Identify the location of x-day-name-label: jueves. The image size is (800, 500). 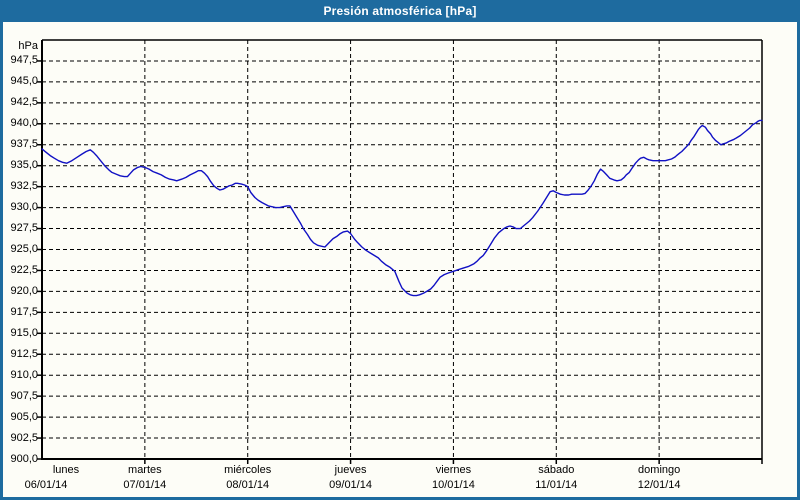
(350, 470).